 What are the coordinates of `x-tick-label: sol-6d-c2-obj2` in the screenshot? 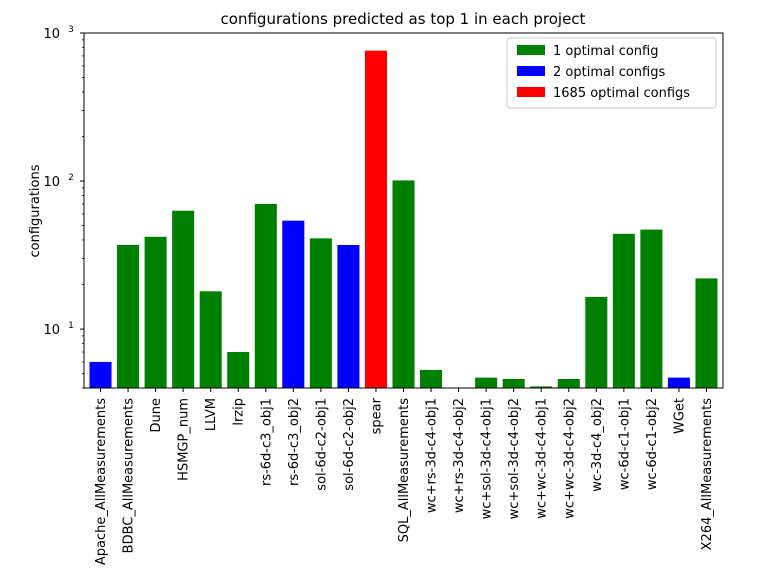 It's located at (349, 444).